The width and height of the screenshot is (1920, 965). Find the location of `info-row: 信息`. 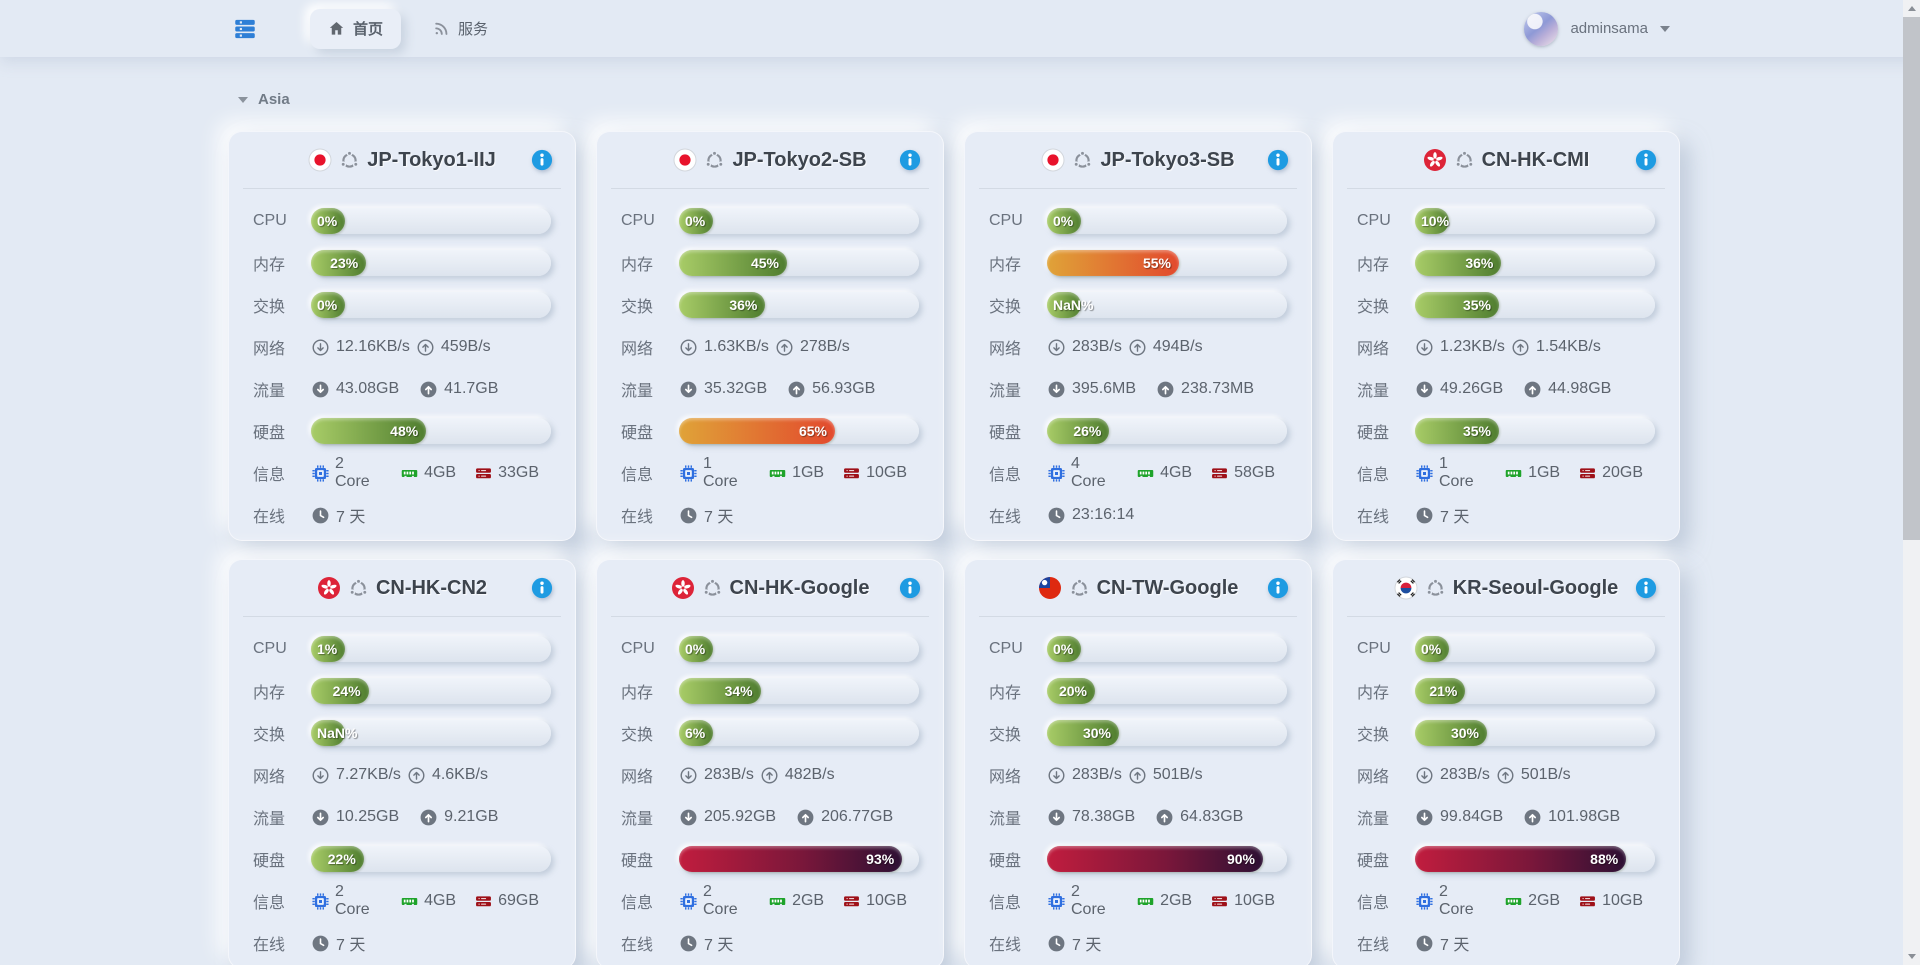

info-row: 信息 is located at coordinates (1138, 901).